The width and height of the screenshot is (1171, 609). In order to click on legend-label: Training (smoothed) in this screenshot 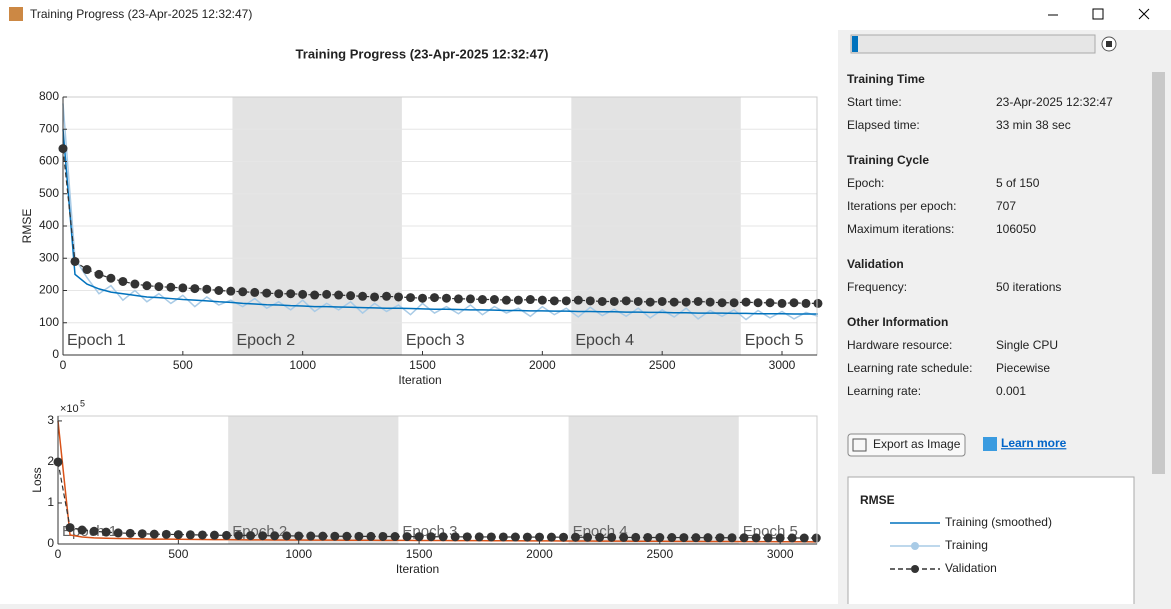, I will do `click(998, 522)`.